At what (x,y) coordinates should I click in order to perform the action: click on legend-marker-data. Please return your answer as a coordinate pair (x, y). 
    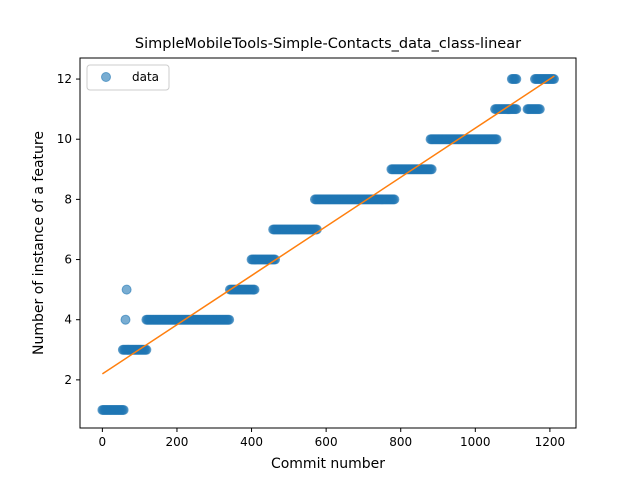
    Looking at the image, I should click on (106, 77).